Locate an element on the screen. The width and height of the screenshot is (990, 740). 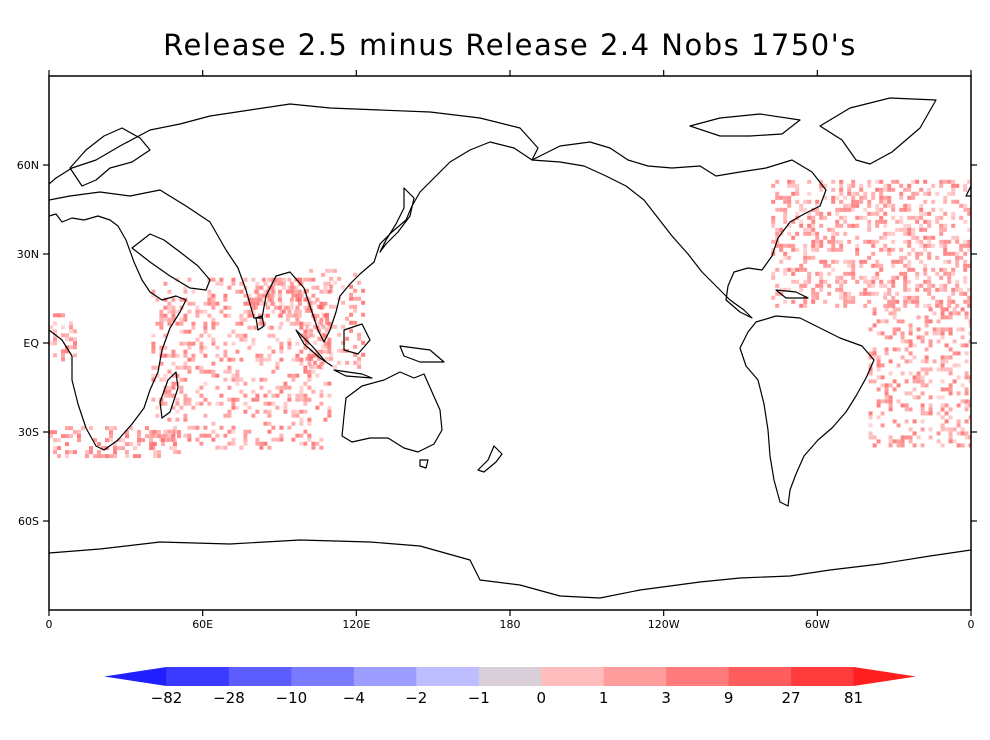
coast-arctic-islands is located at coordinates (745, 125).